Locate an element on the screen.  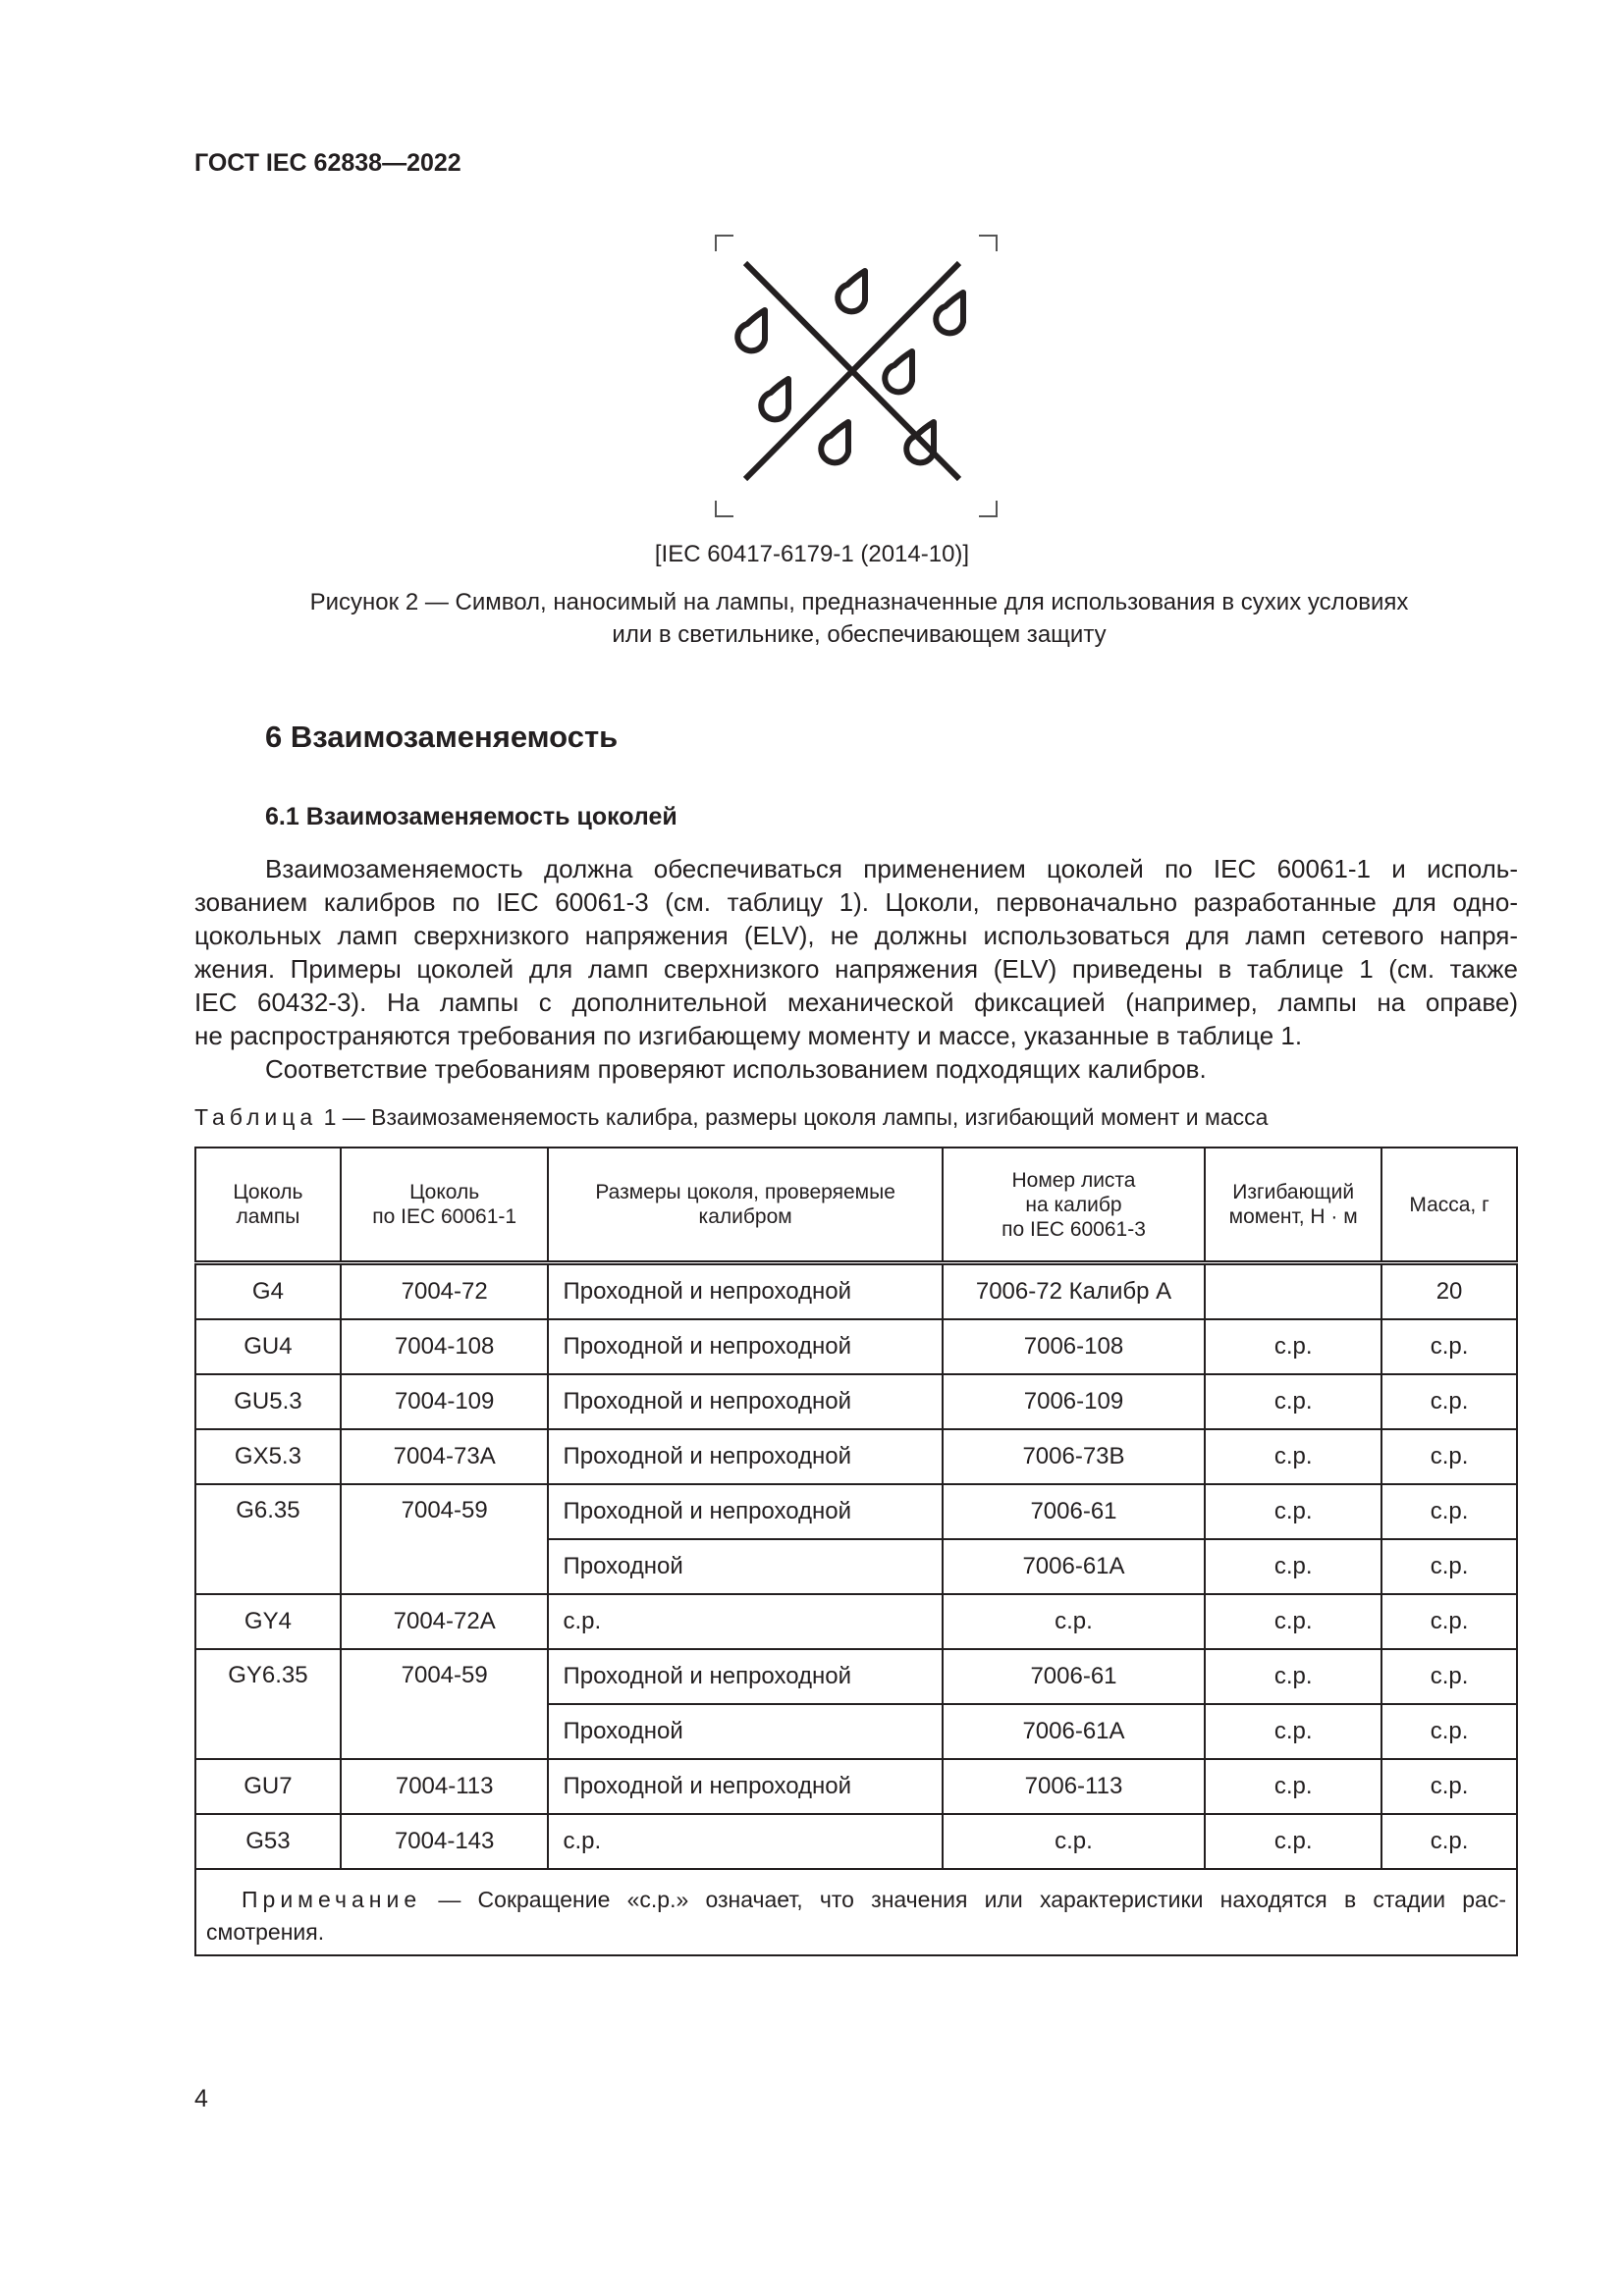
header-line: Цоколь is located at coordinates (444, 1192).